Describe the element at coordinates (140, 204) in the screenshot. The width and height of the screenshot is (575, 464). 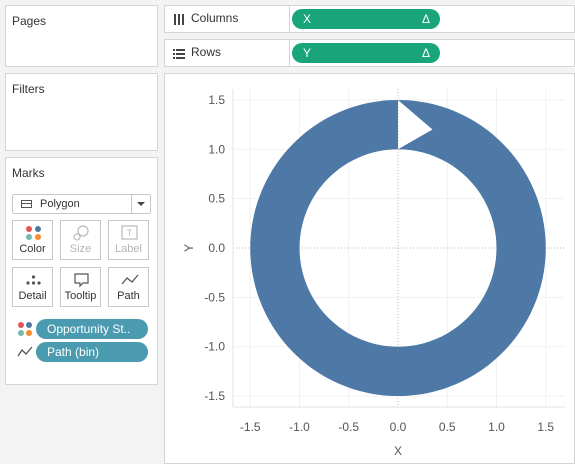
I see `chevron-down-icon` at that location.